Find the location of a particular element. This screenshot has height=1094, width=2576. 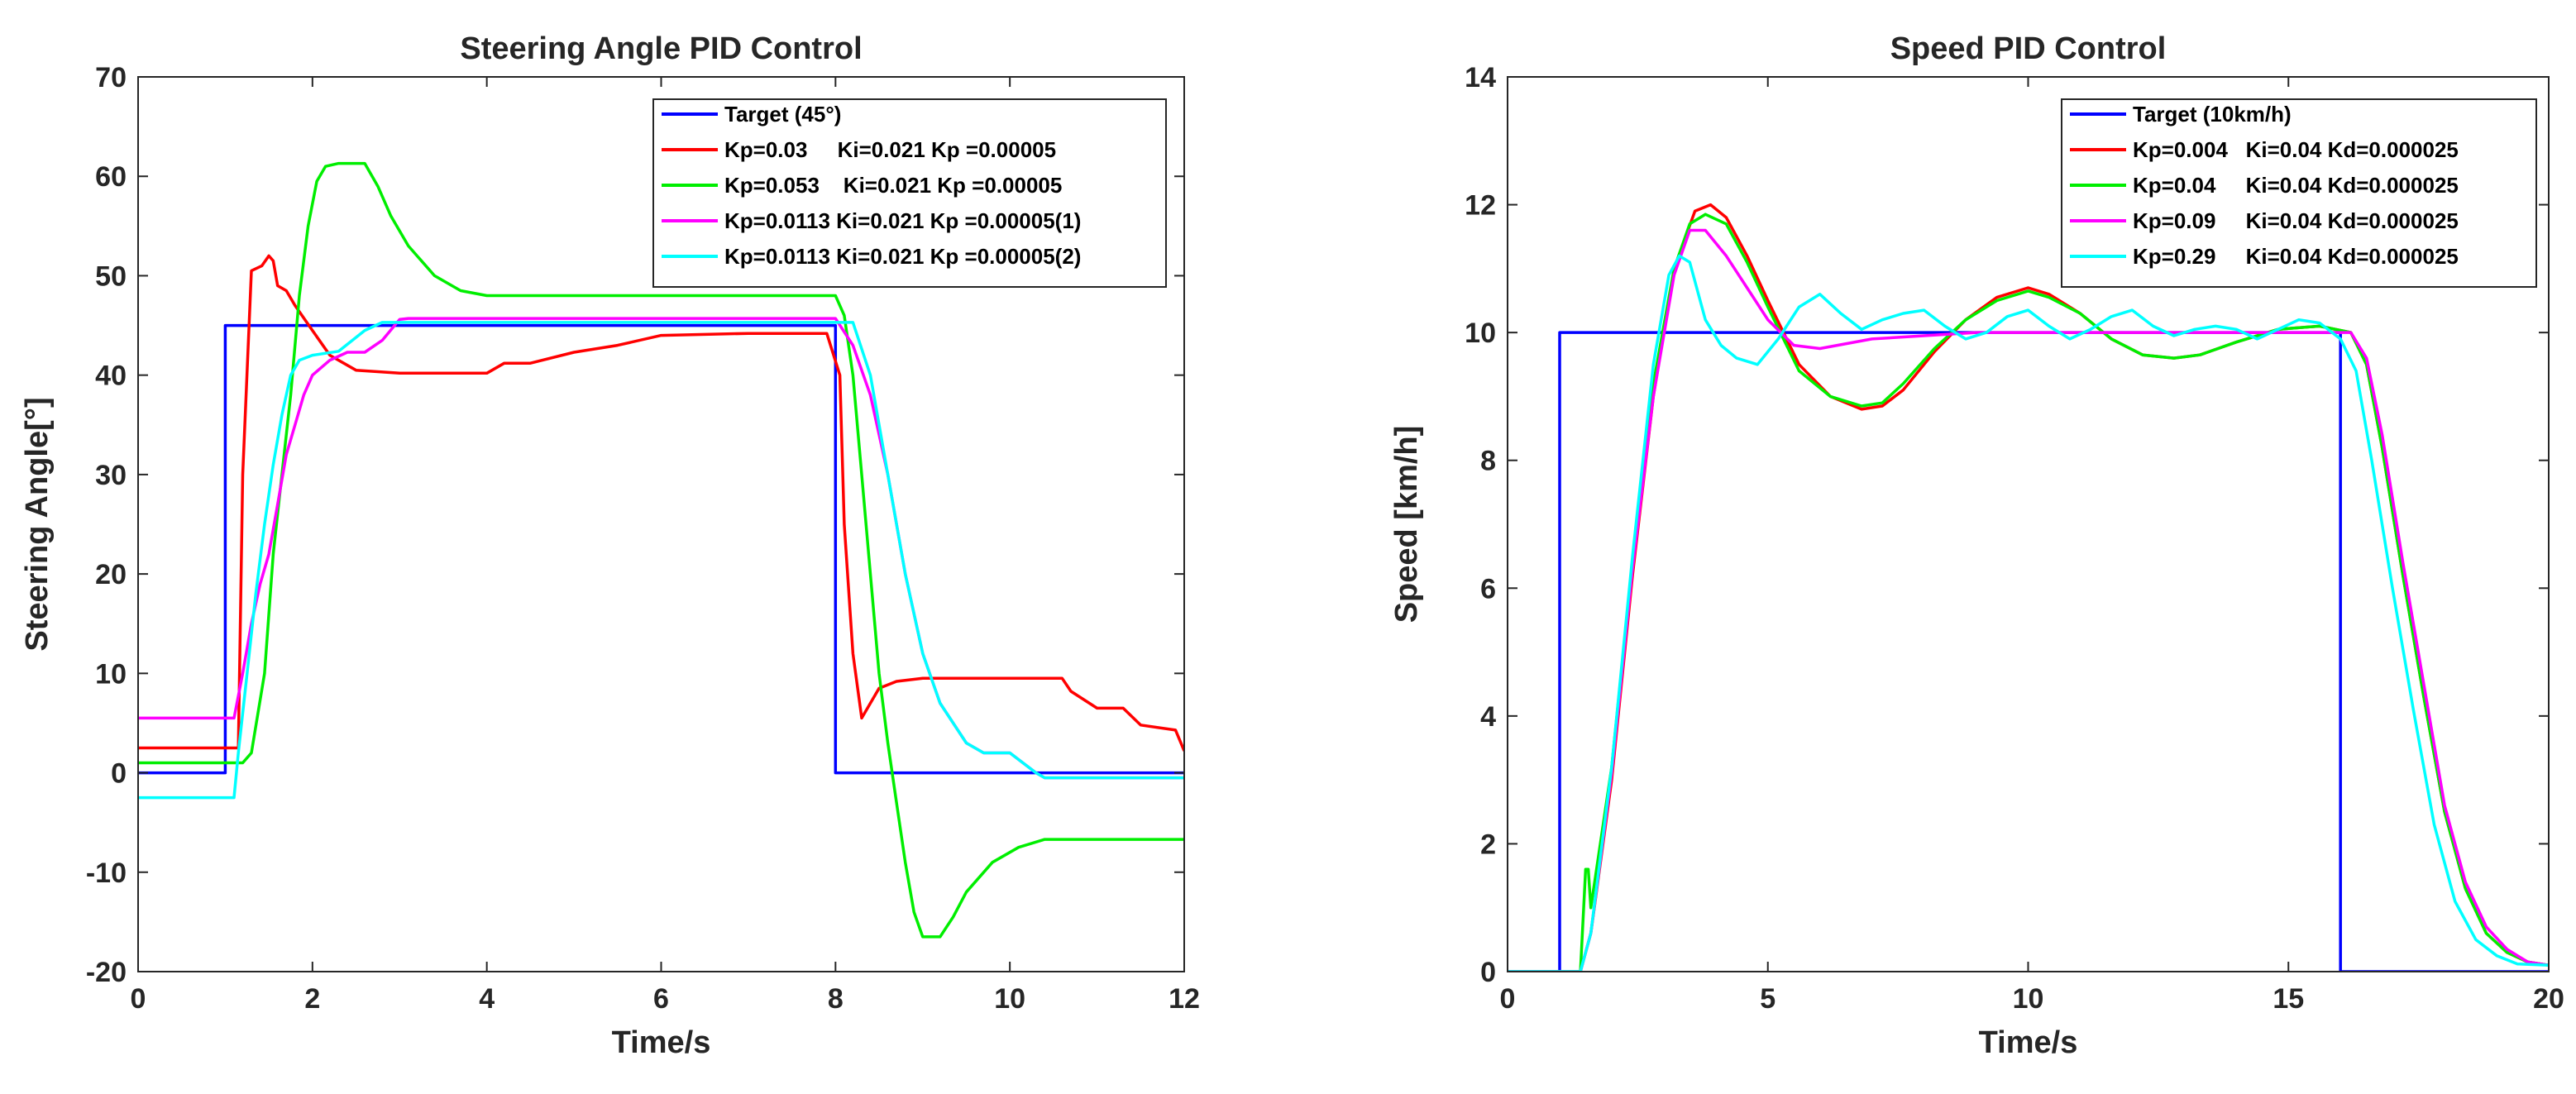

speed-x-axis-label: Time/s is located at coordinates (2028, 1042).